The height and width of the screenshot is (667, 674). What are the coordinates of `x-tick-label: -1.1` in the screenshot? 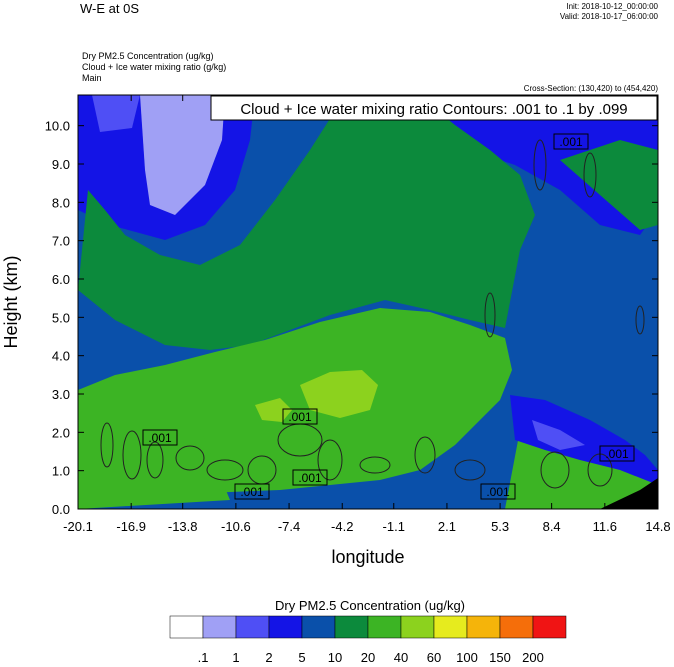 It's located at (394, 526).